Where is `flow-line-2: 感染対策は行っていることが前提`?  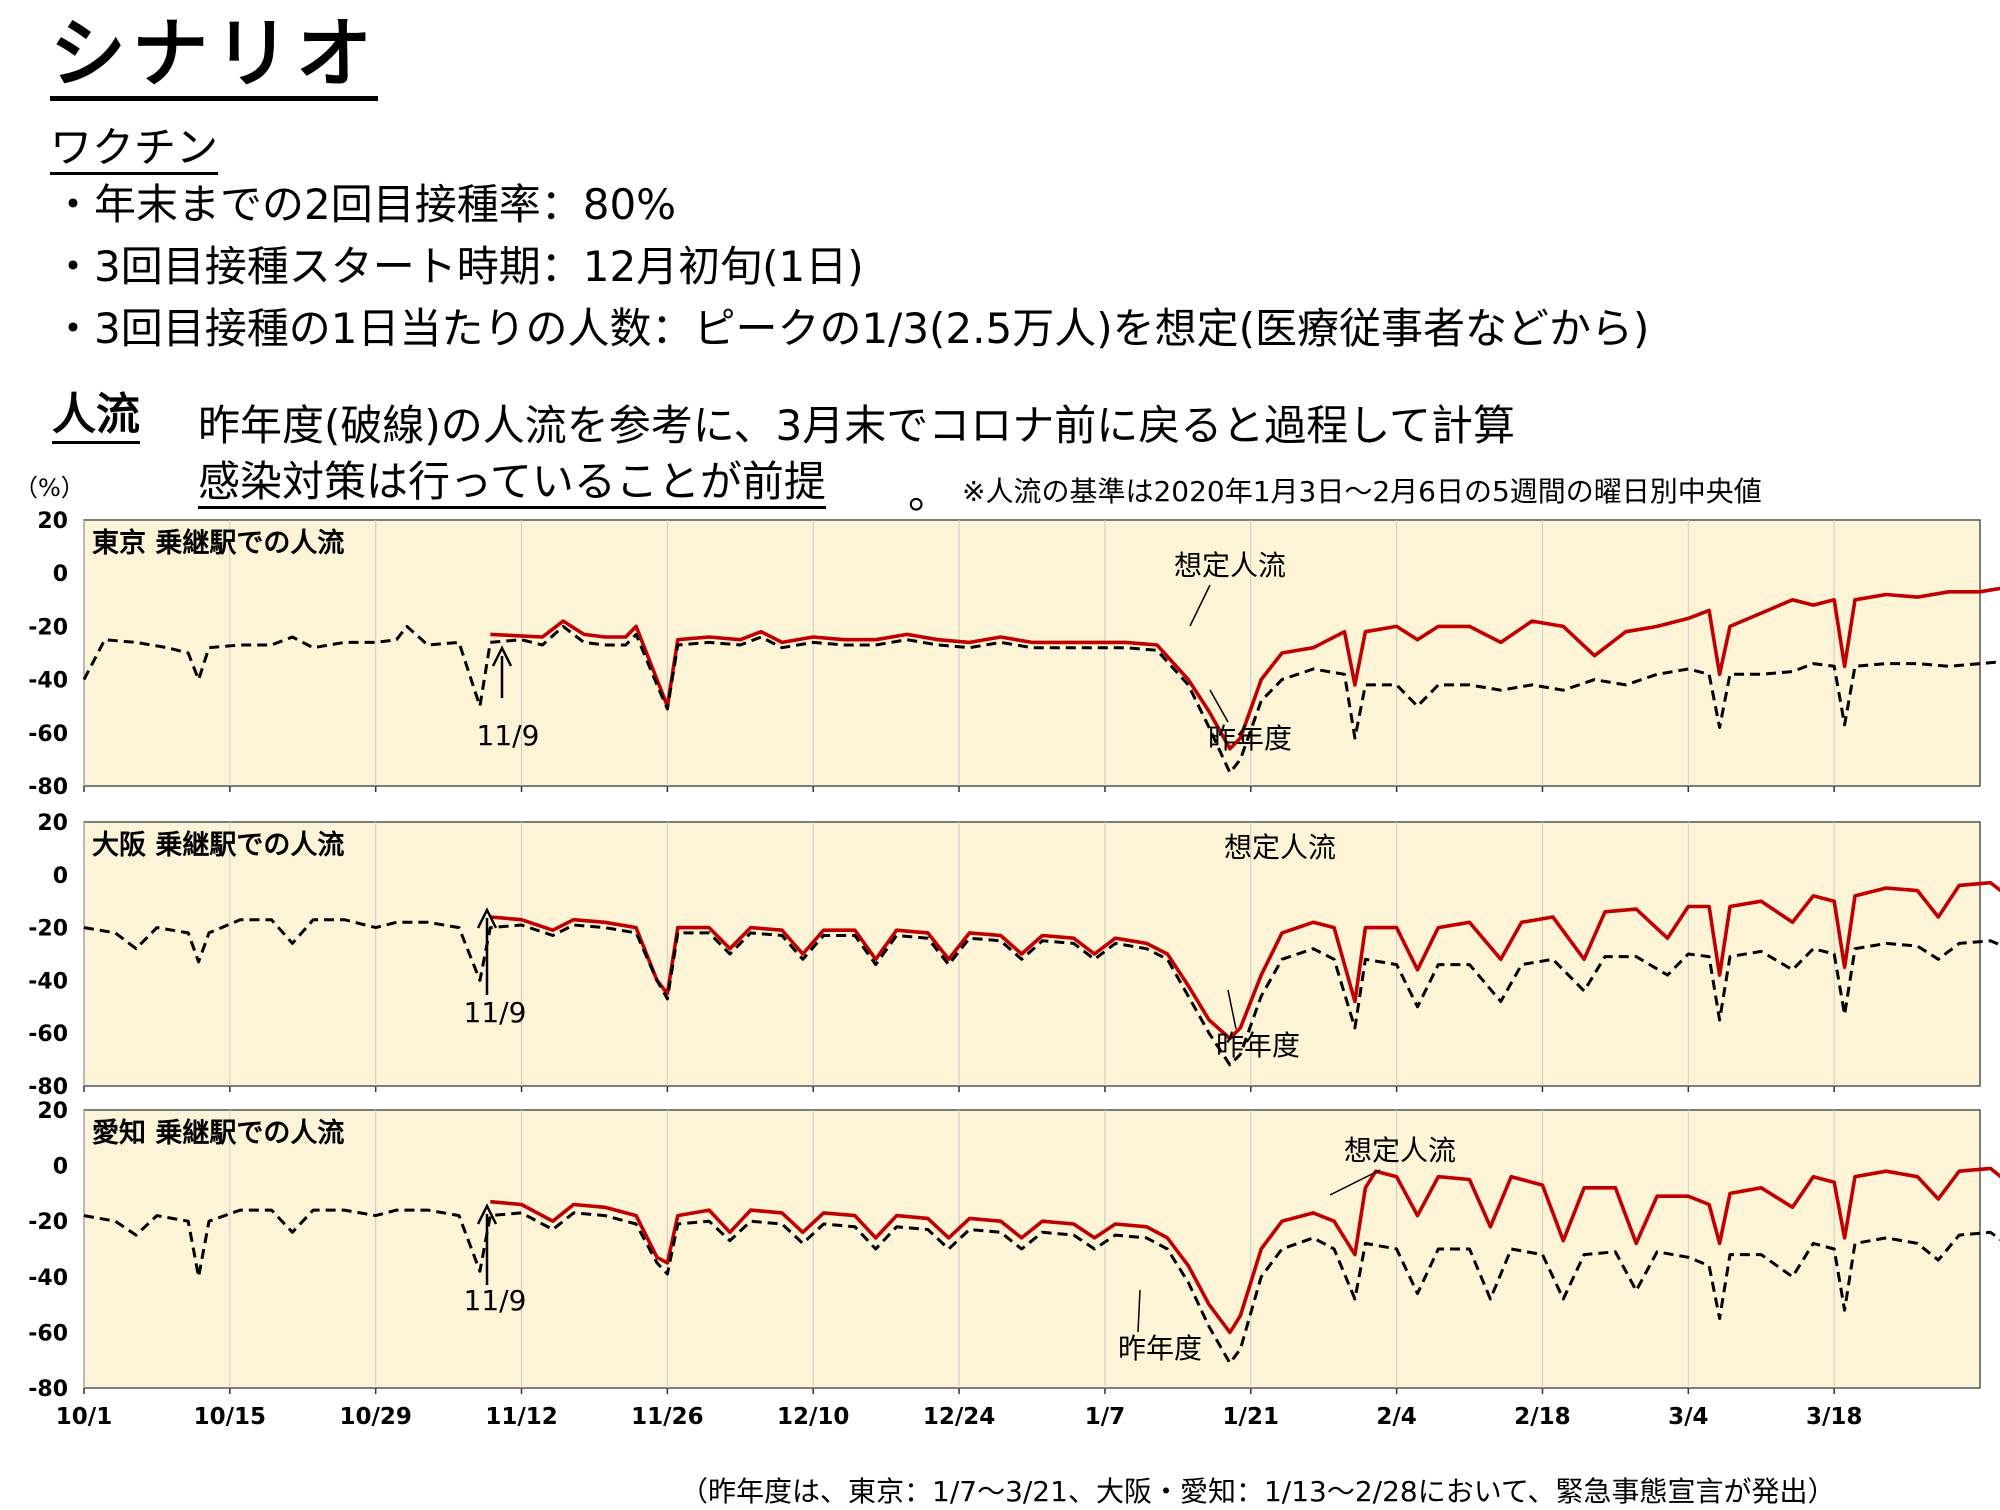
flow-line-2: 感染対策は行っていることが前提 is located at coordinates (512, 483).